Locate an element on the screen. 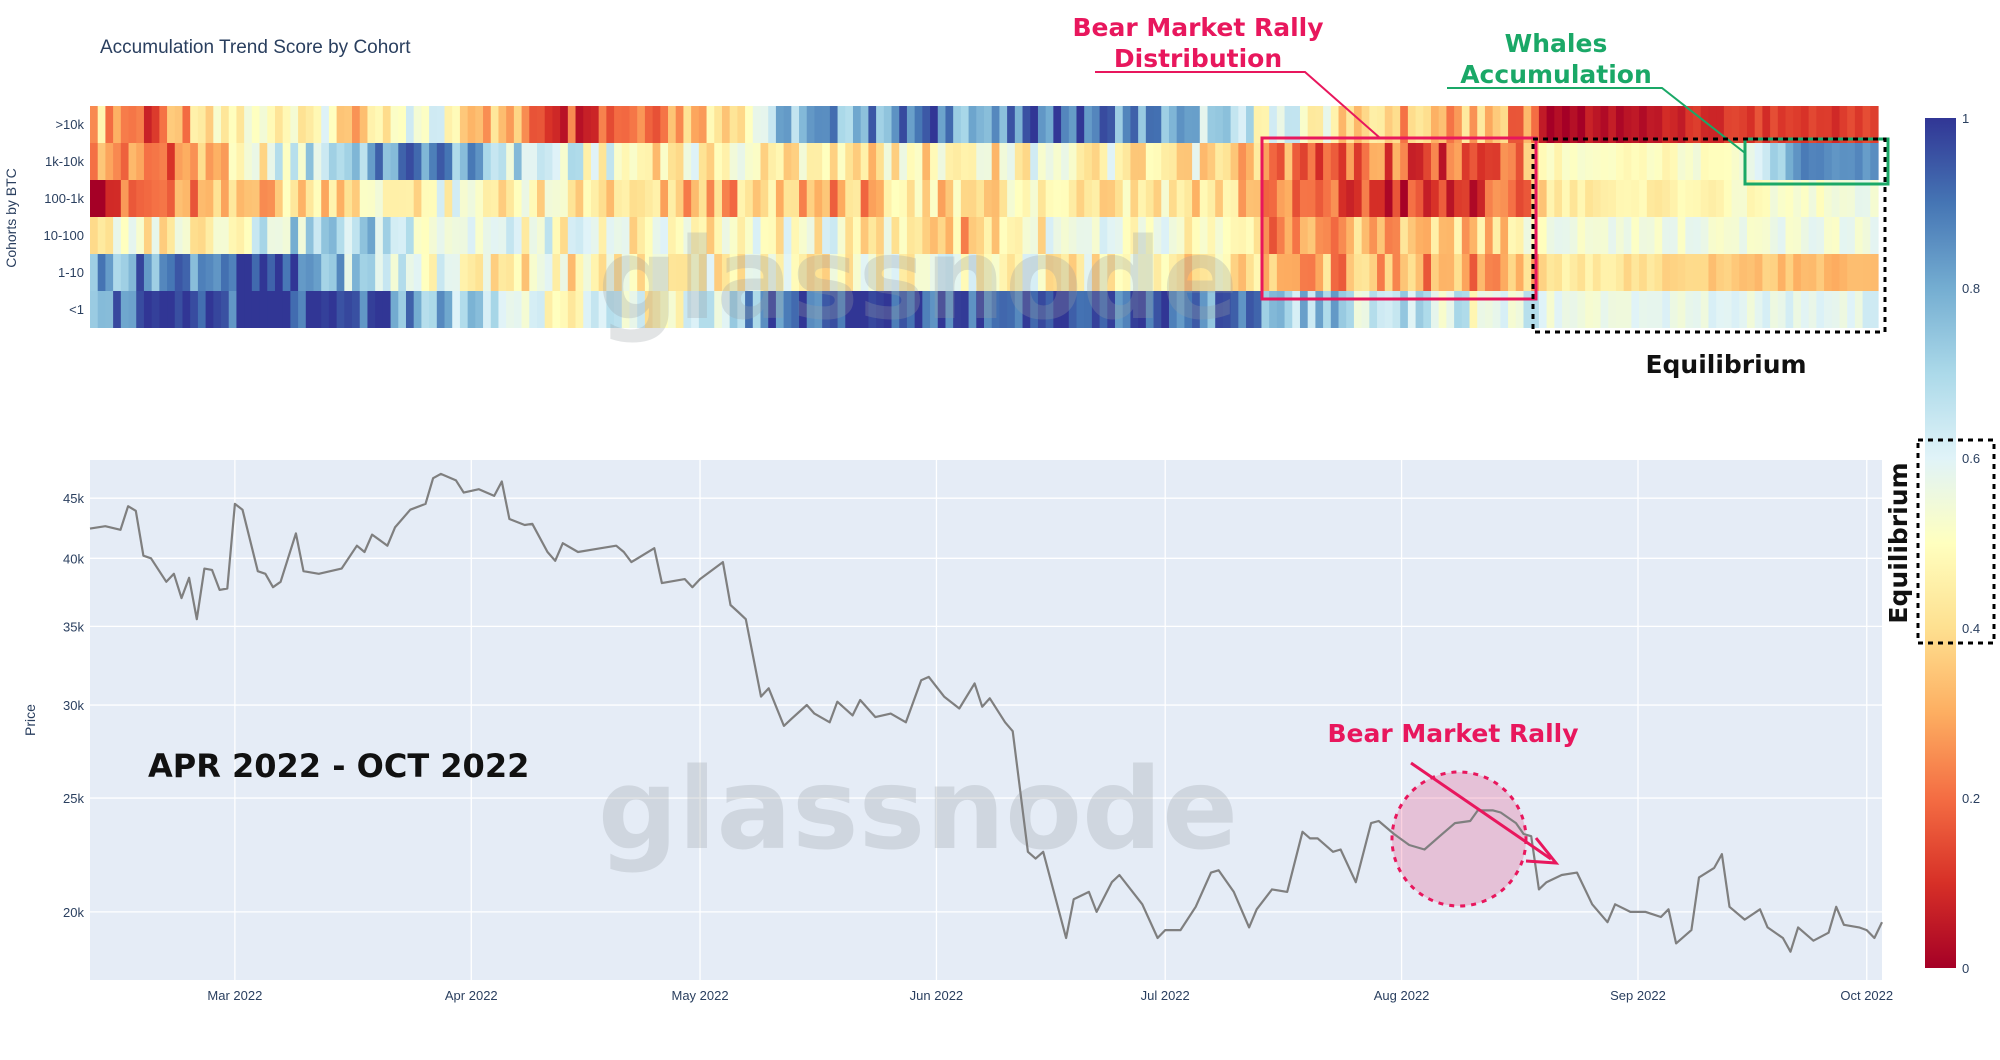 The width and height of the screenshot is (2000, 1060). price-x-tick-label: Jul 2022 is located at coordinates (1165, 995).